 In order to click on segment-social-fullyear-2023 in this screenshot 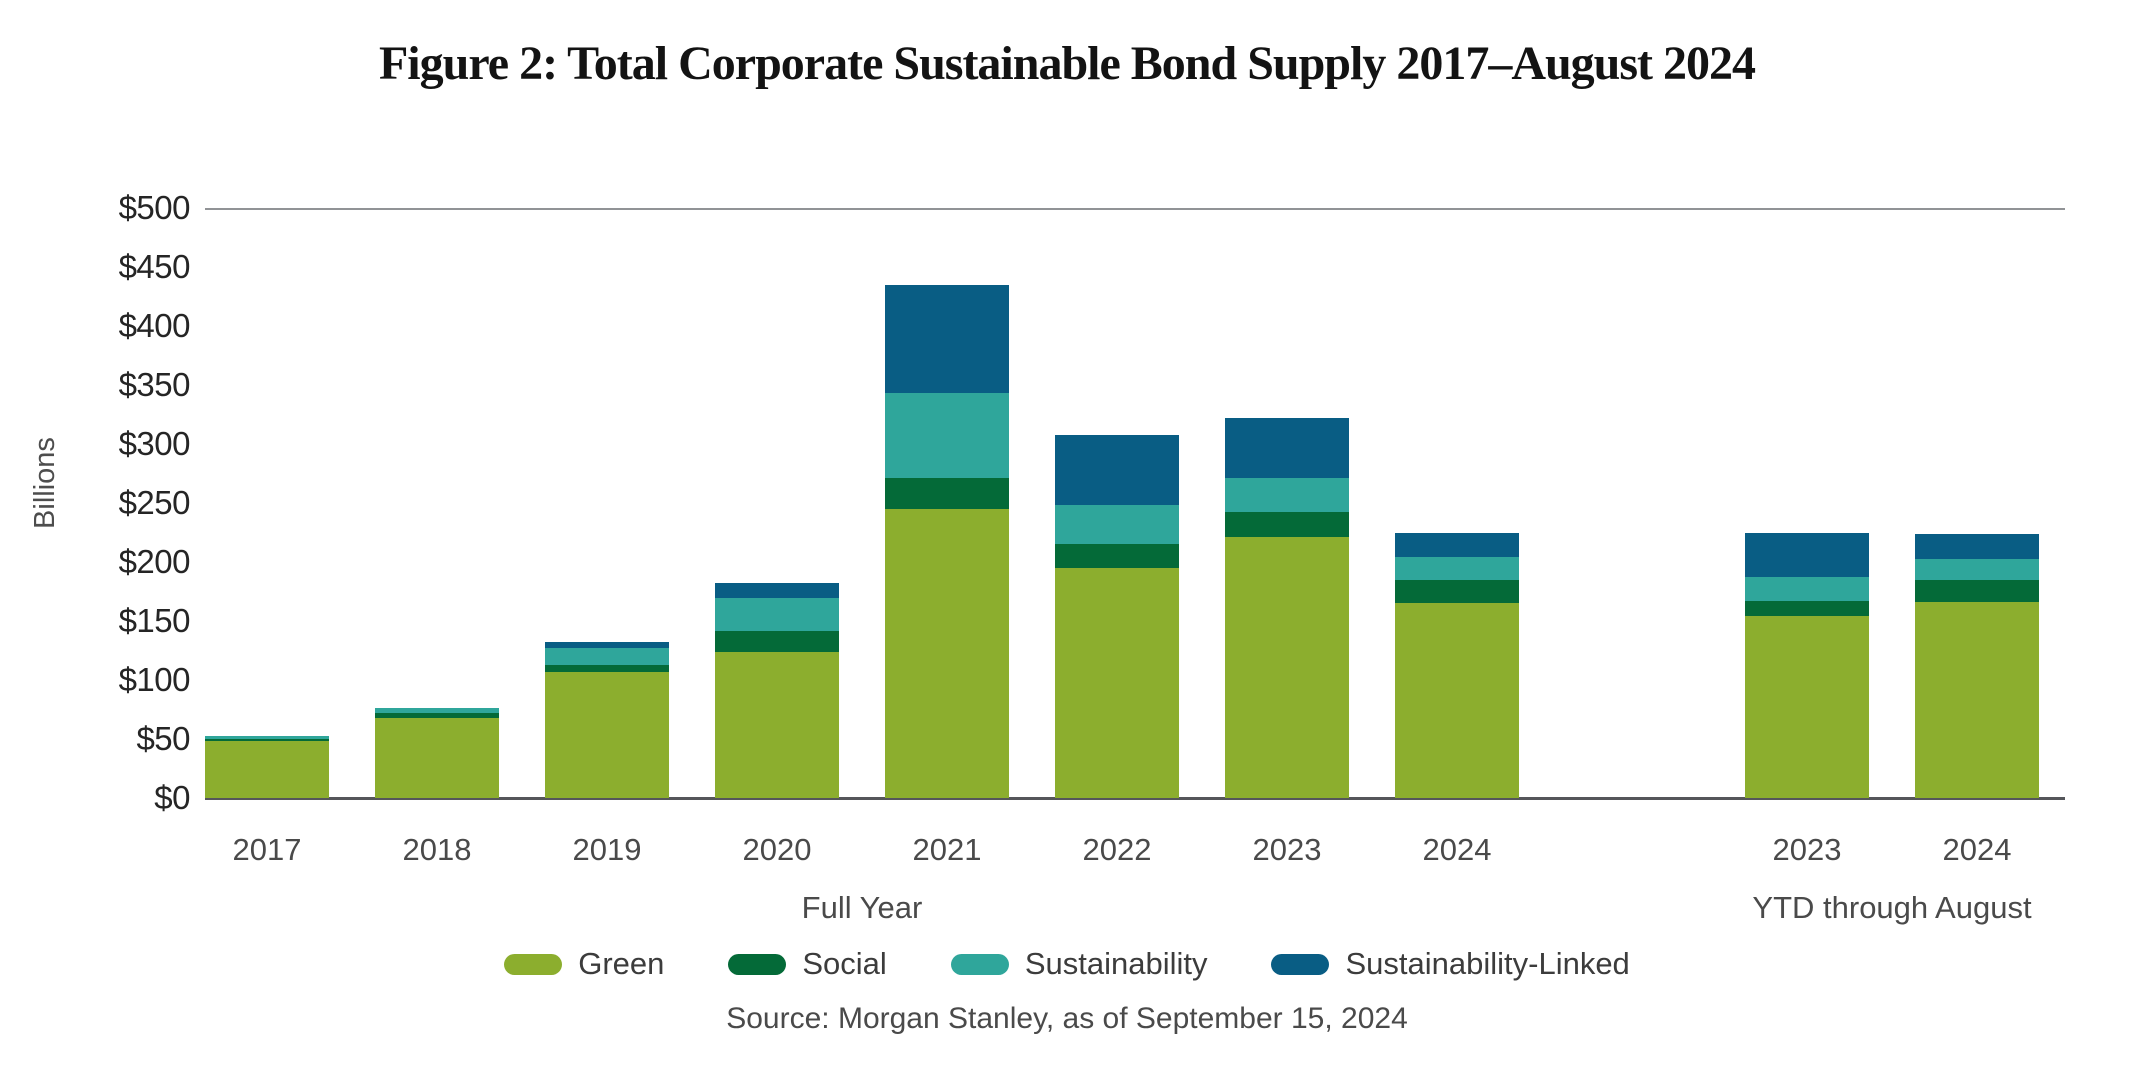, I will do `click(1287, 525)`.